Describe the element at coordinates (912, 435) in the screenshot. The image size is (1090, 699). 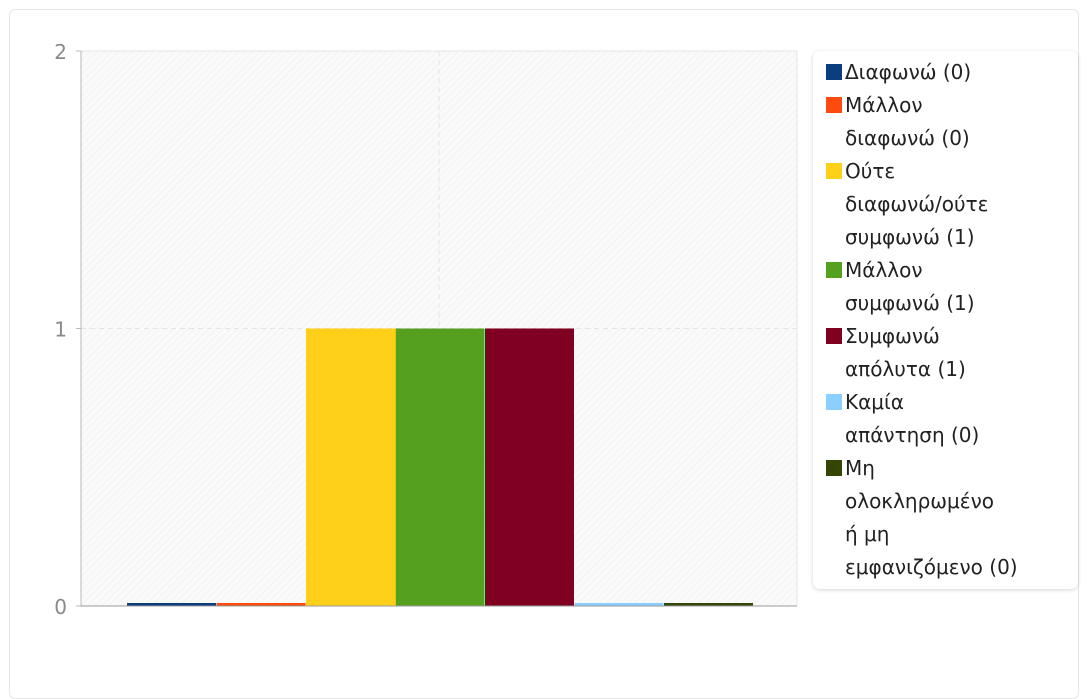
I see `legend-label-line: απάντηση (0)` at that location.